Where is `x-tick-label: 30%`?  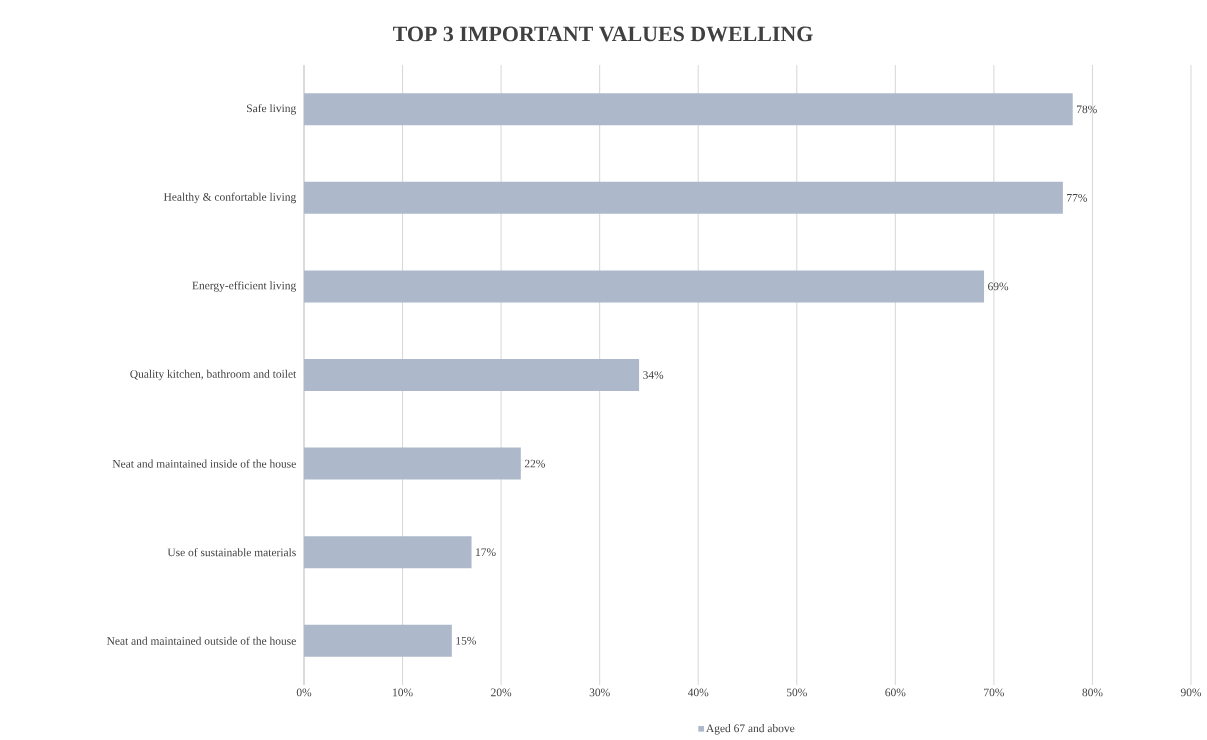 x-tick-label: 30% is located at coordinates (599, 692).